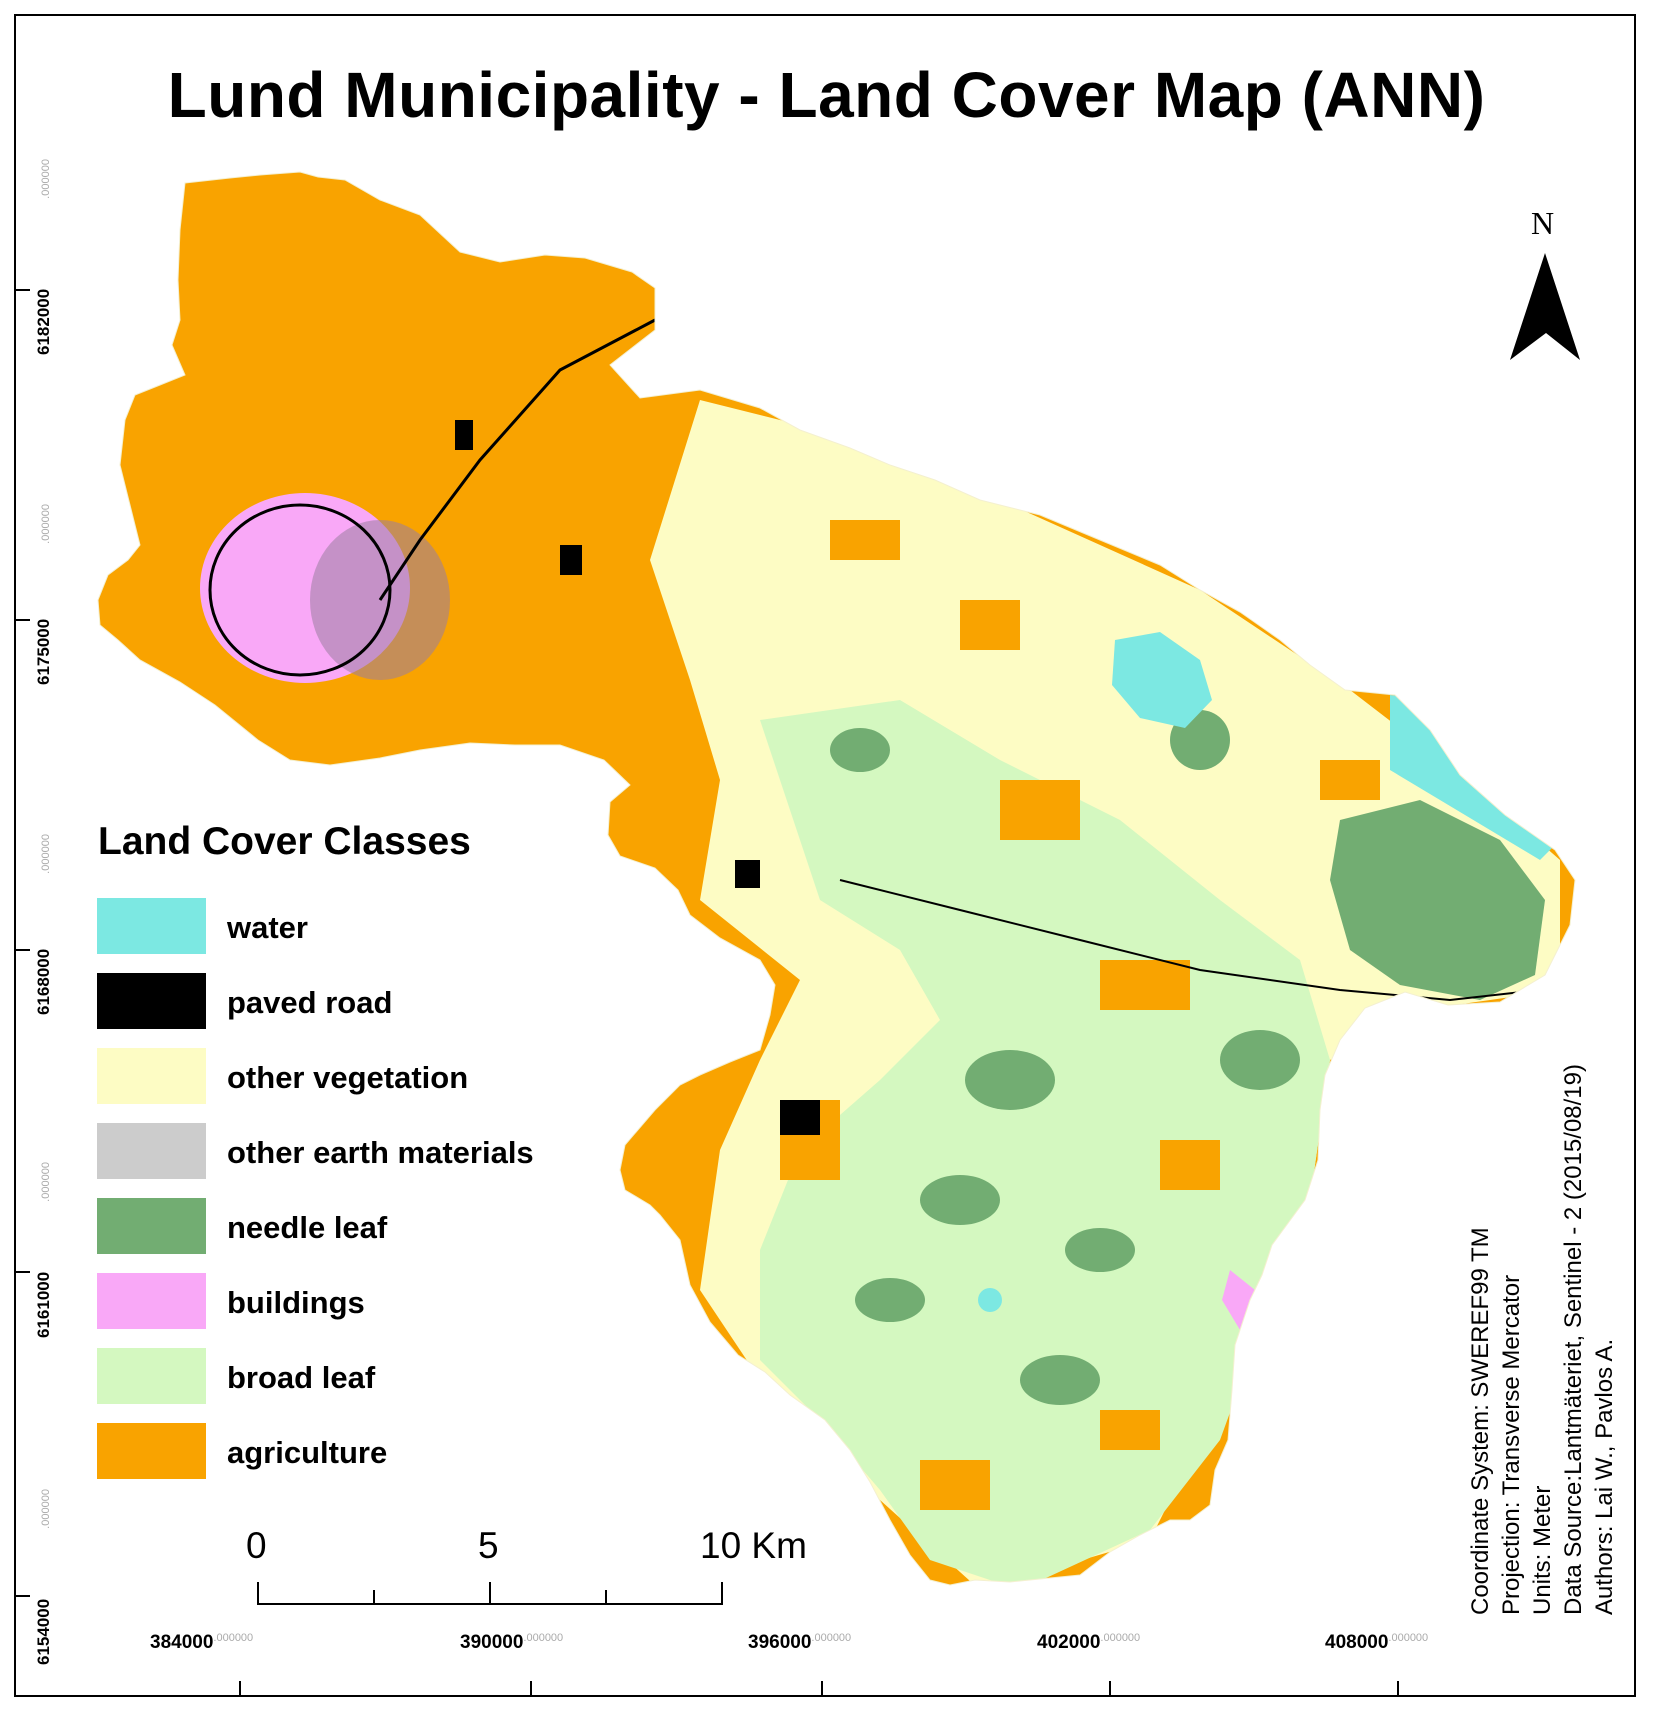  What do you see at coordinates (43, 1250) in the screenshot?
I see `y-axis-label: 6161000.000000` at bounding box center [43, 1250].